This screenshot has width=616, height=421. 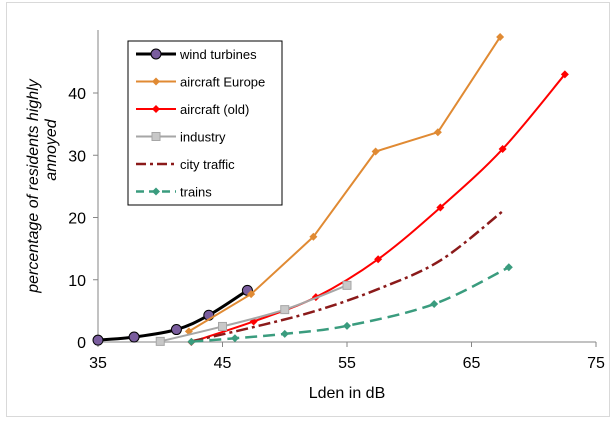 What do you see at coordinates (77, 156) in the screenshot?
I see `y-tick-label: 30` at bounding box center [77, 156].